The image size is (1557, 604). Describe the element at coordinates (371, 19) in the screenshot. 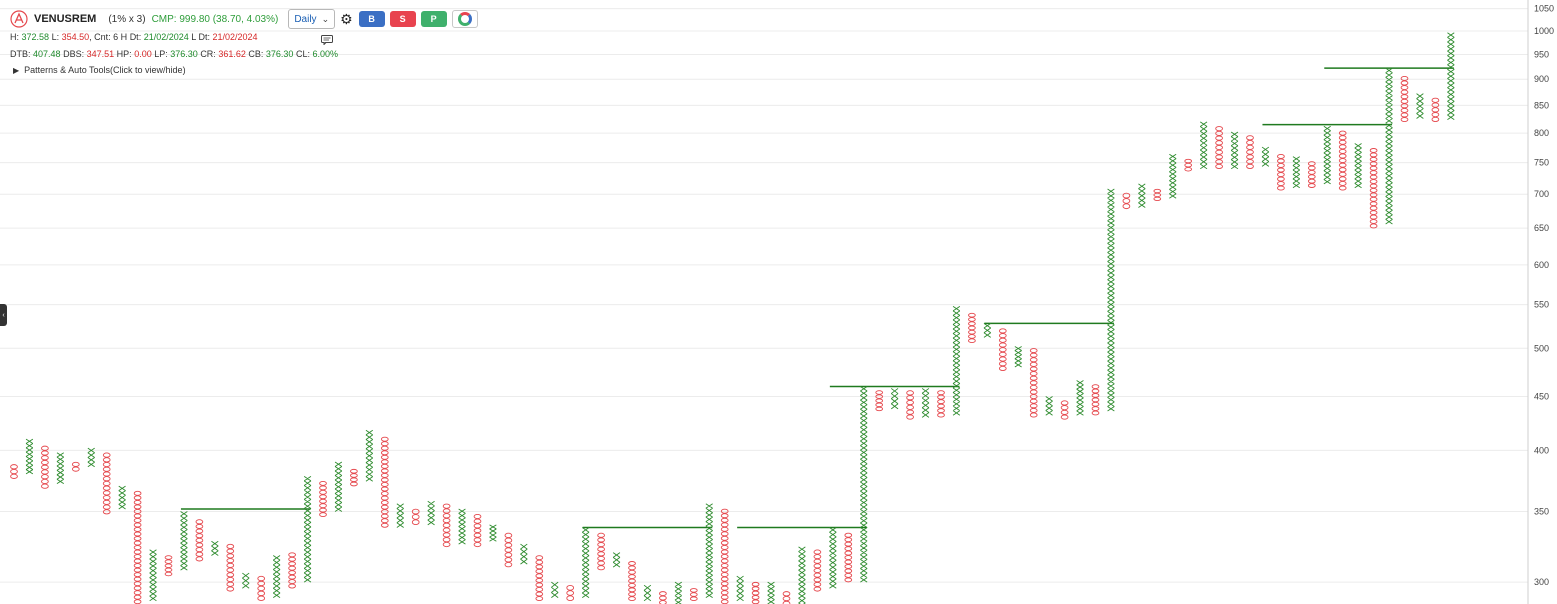

I see `buy-button: B` at that location.